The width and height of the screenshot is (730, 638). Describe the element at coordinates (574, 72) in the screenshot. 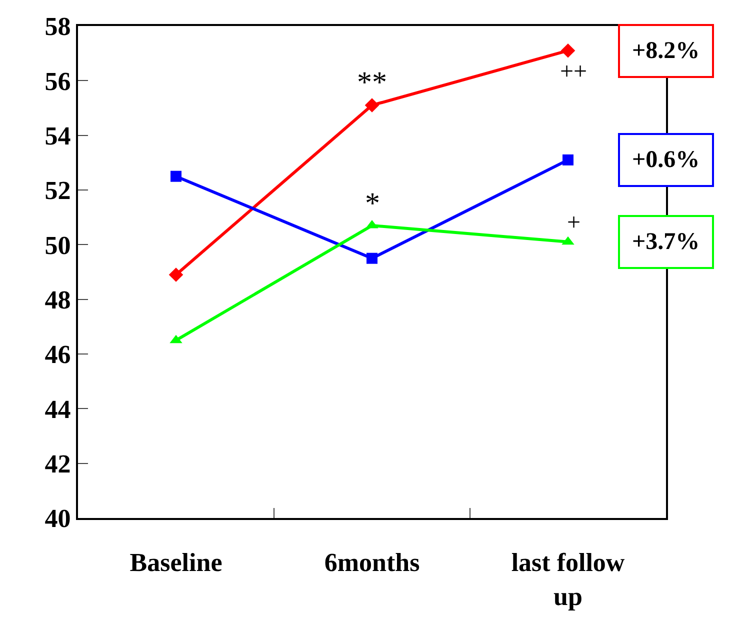

I see `annotation: ++` at that location.